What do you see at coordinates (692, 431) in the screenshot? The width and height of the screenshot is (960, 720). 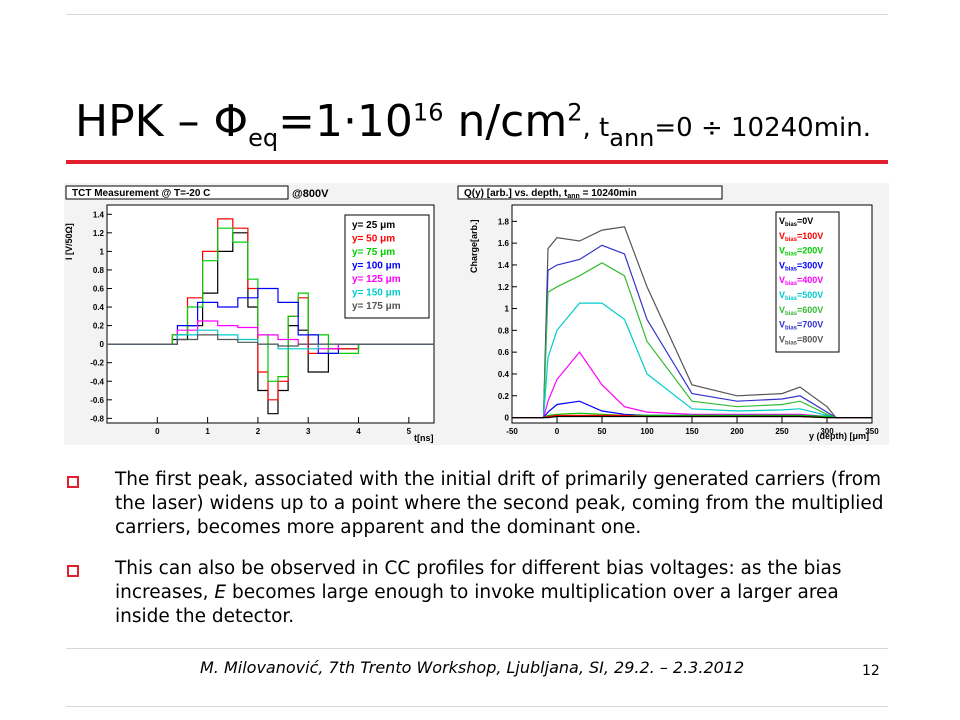 I see `right-xtick-label: 150` at bounding box center [692, 431].